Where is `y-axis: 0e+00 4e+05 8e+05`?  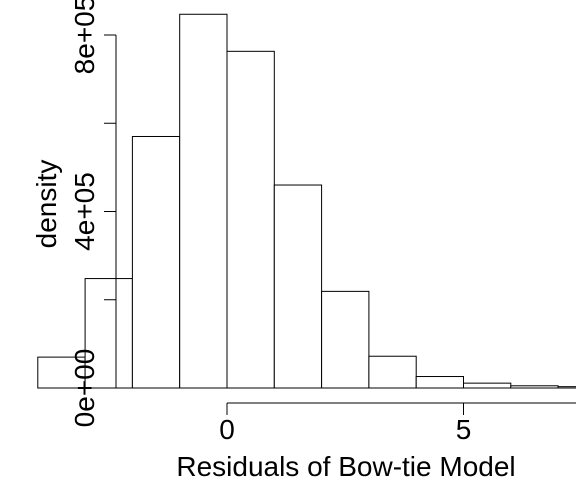
y-axis: 0e+00 4e+05 8e+05 is located at coordinates (93, 214).